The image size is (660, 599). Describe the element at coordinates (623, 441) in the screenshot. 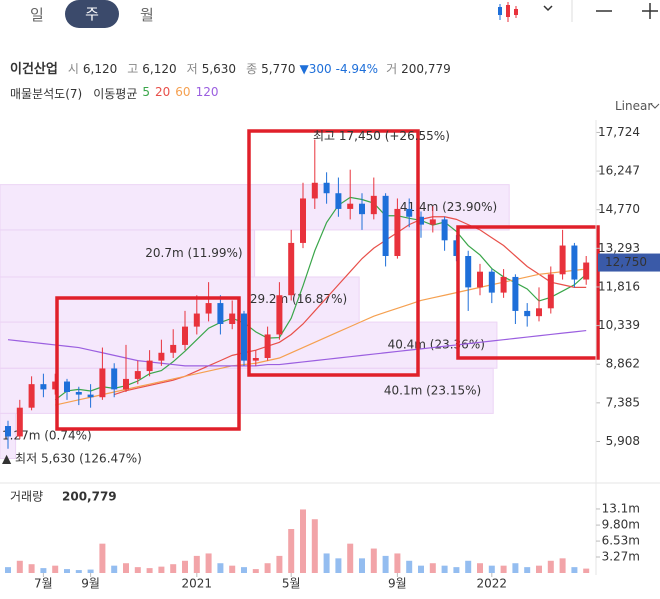

I see `y-tick-label: 5,908` at that location.